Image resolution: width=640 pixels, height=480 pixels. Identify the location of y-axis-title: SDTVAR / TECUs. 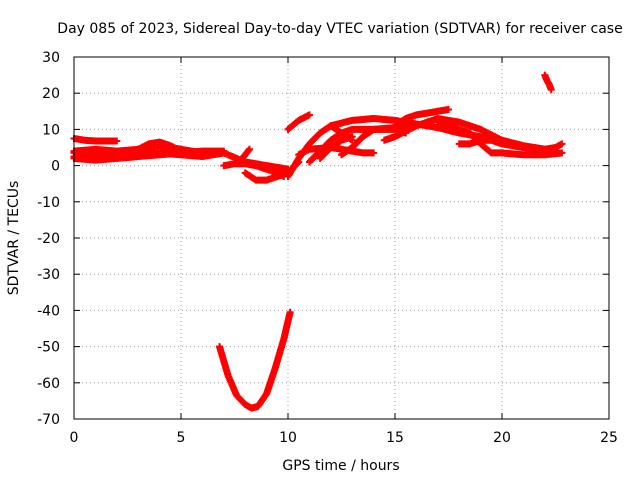
(14, 238).